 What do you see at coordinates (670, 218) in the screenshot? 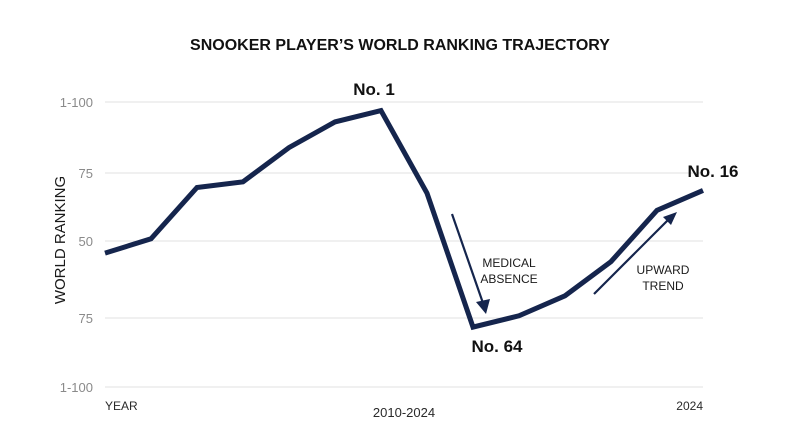
I see `up-arrow-icon` at bounding box center [670, 218].